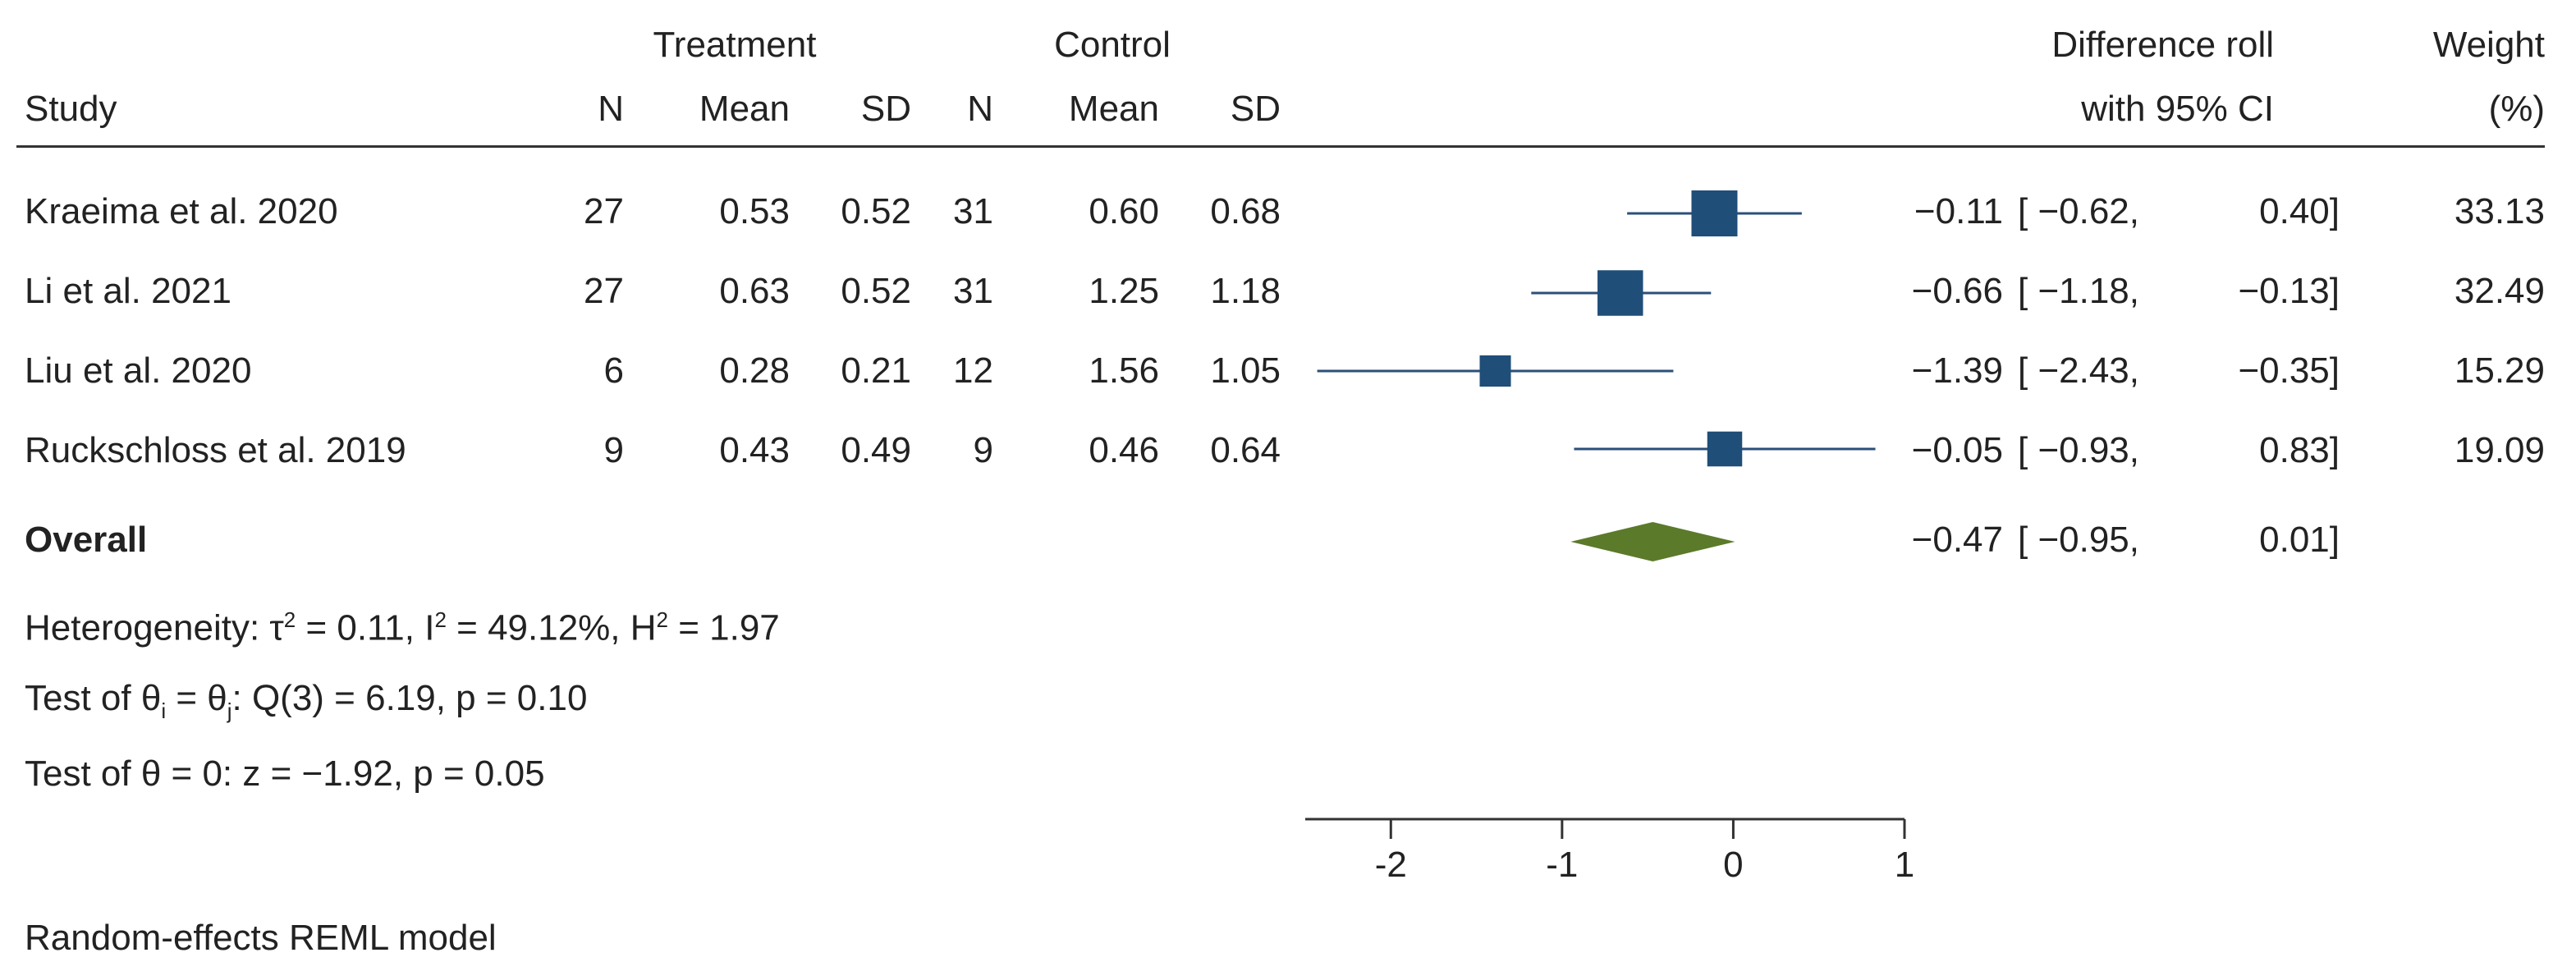  I want to click on weight-value: 32.49, so click(2500, 291).